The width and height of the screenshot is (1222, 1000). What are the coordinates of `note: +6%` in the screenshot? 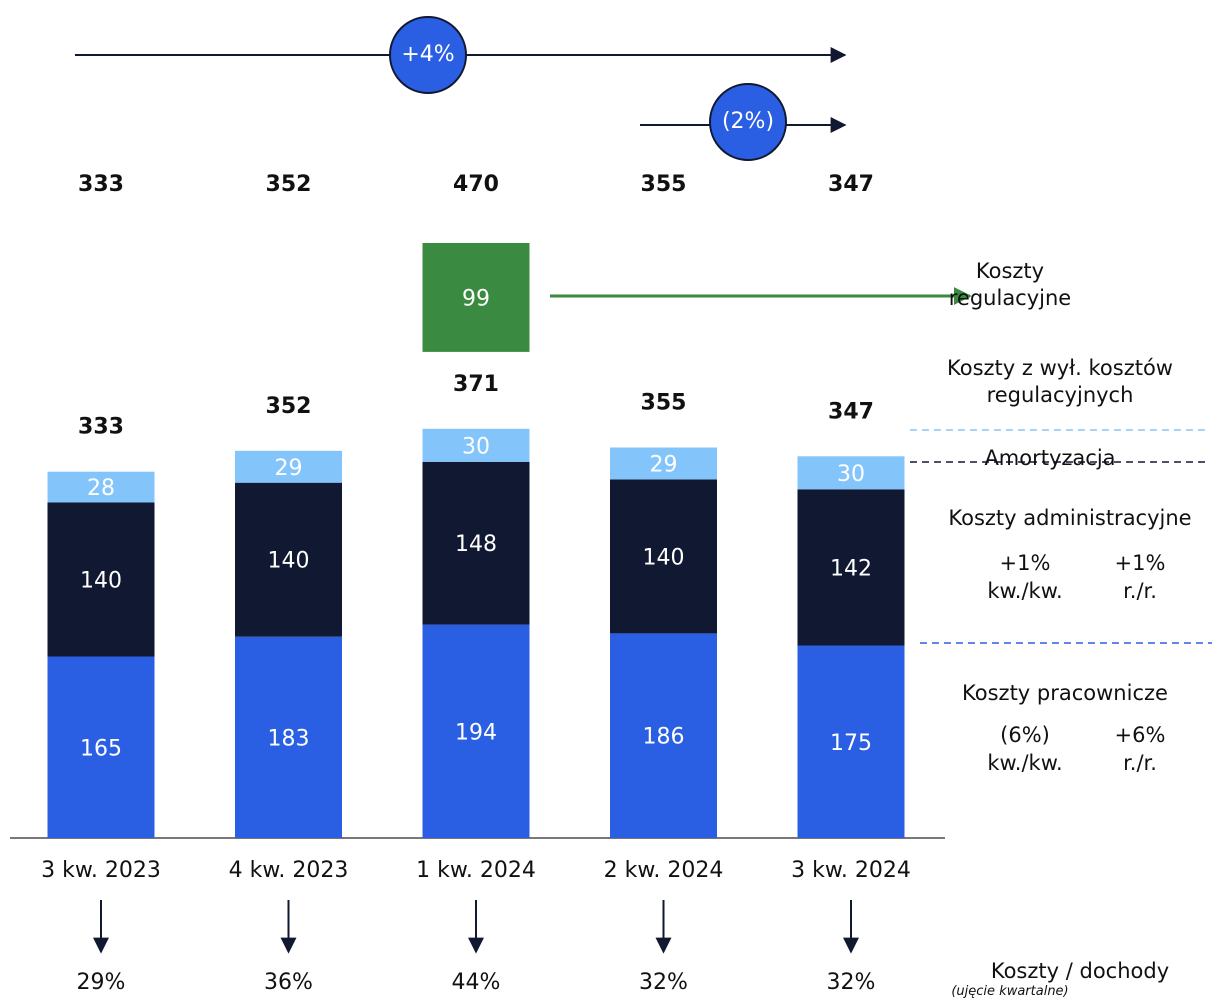 It's located at (1140, 735).